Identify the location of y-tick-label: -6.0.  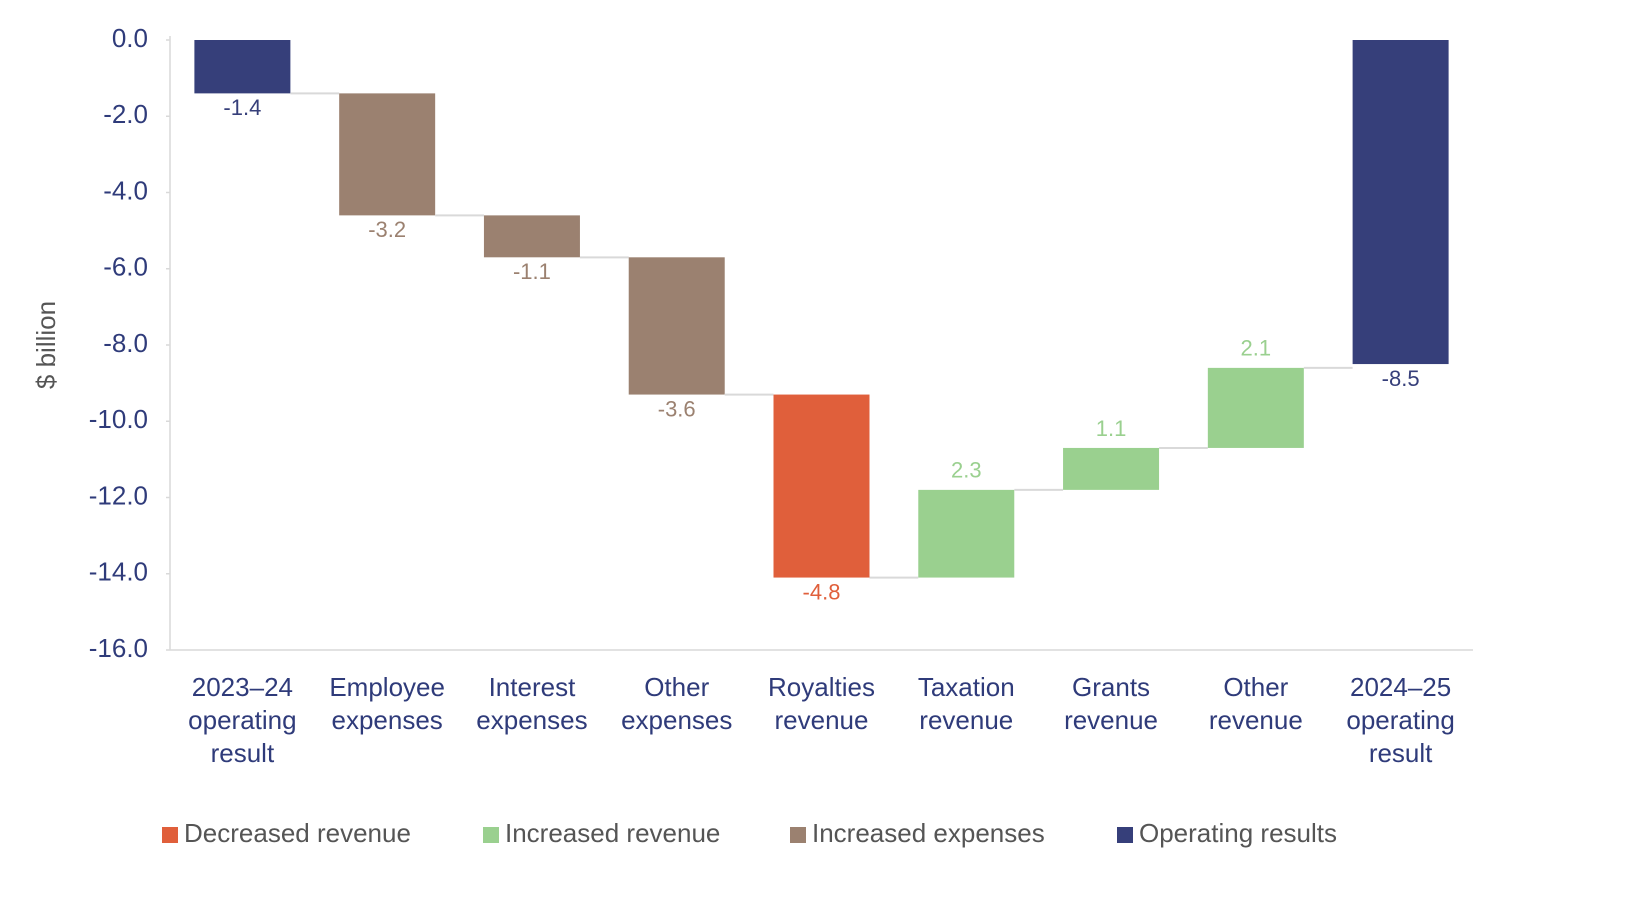
(125, 267).